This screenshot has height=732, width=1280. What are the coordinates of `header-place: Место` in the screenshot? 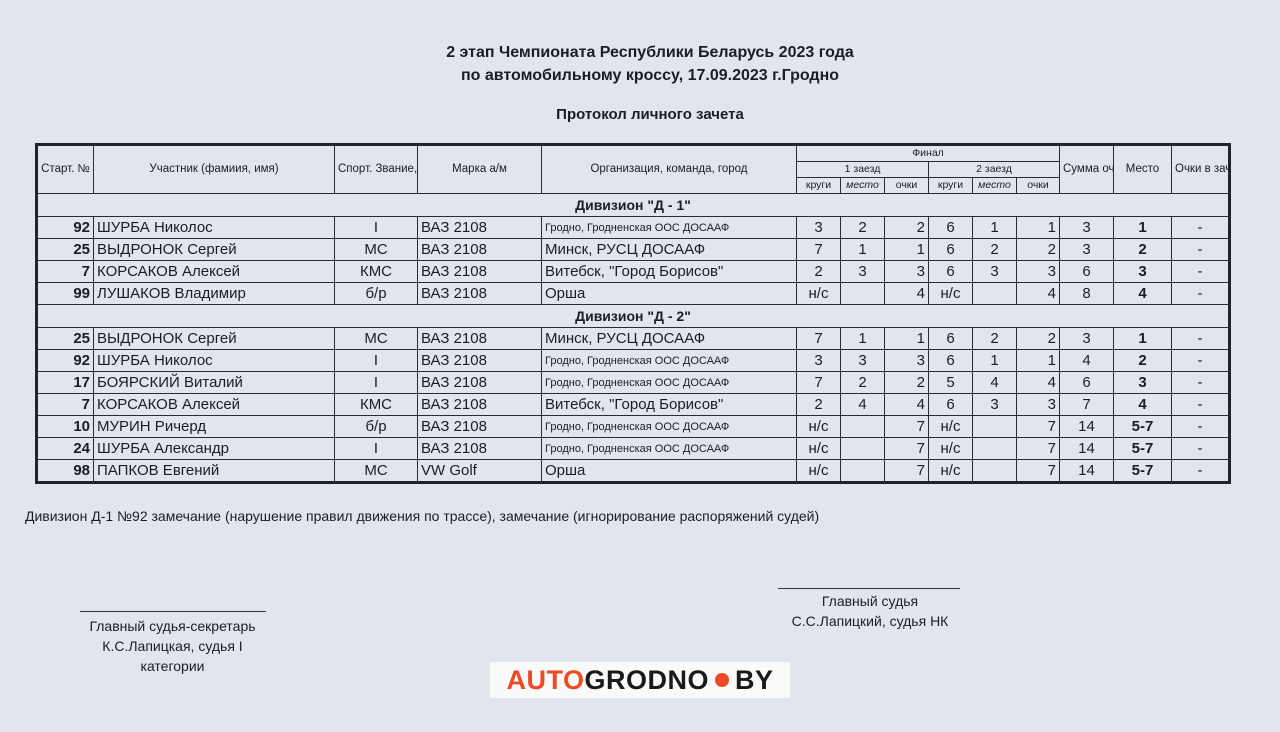 It's located at (1142, 169).